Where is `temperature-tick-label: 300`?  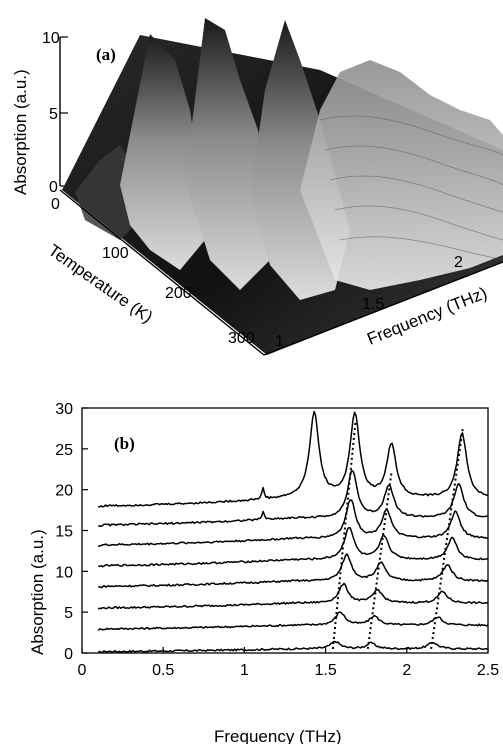 temperature-tick-label: 300 is located at coordinates (241, 338).